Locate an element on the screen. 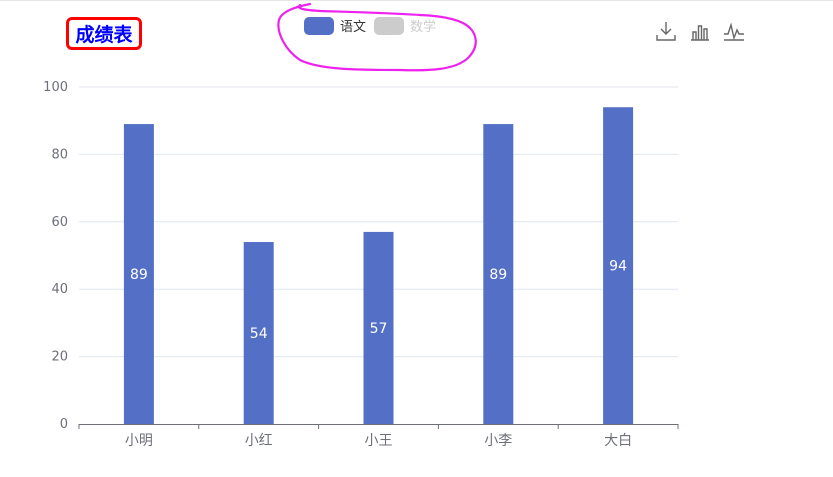 The image size is (833, 477). legend-label-math: 数学 is located at coordinates (423, 27).